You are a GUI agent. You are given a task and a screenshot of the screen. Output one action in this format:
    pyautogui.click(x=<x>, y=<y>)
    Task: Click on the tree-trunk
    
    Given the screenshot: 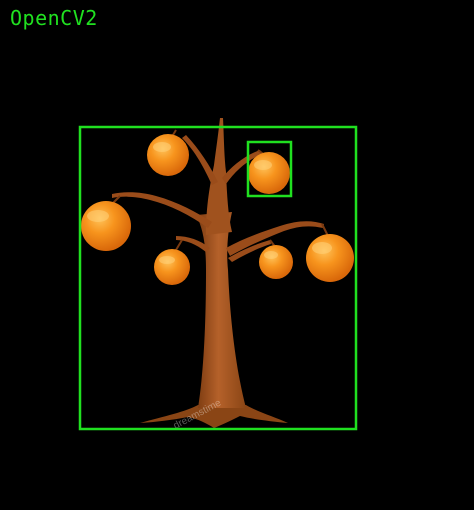 What is the action you would take?
    pyautogui.click(x=221, y=310)
    